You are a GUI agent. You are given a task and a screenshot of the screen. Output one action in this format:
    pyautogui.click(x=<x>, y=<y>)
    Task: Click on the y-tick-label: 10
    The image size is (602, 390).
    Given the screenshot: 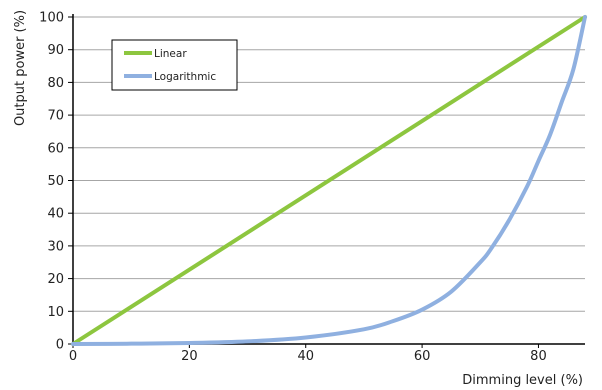 What is the action you would take?
    pyautogui.click(x=55, y=312)
    